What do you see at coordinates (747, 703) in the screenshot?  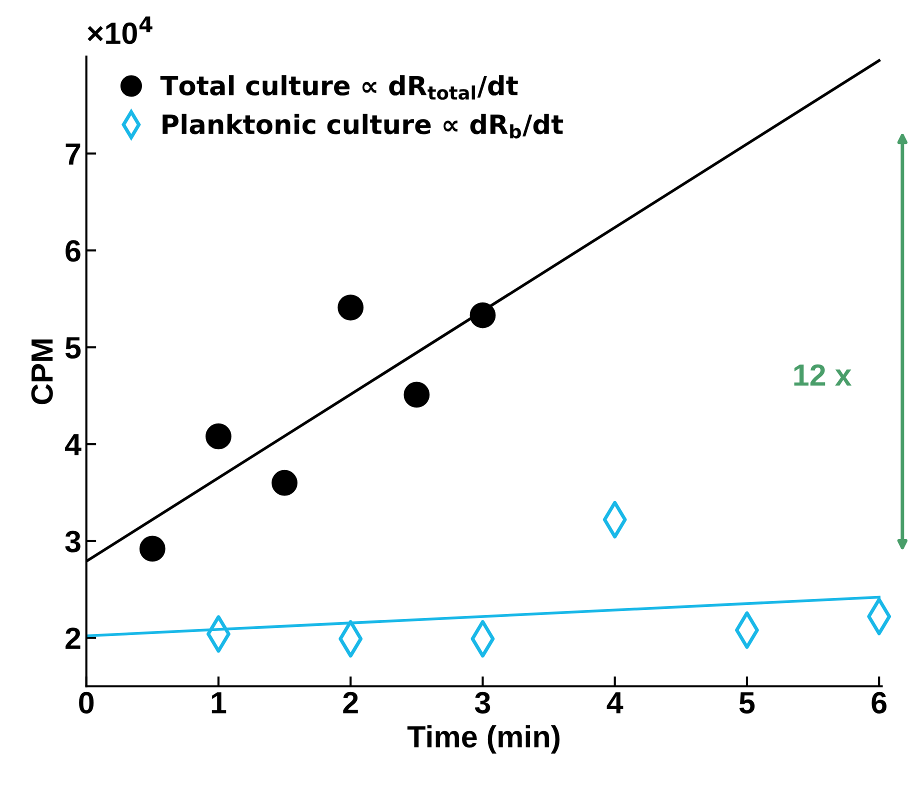 I see `x-tick-label: 5` at bounding box center [747, 703].